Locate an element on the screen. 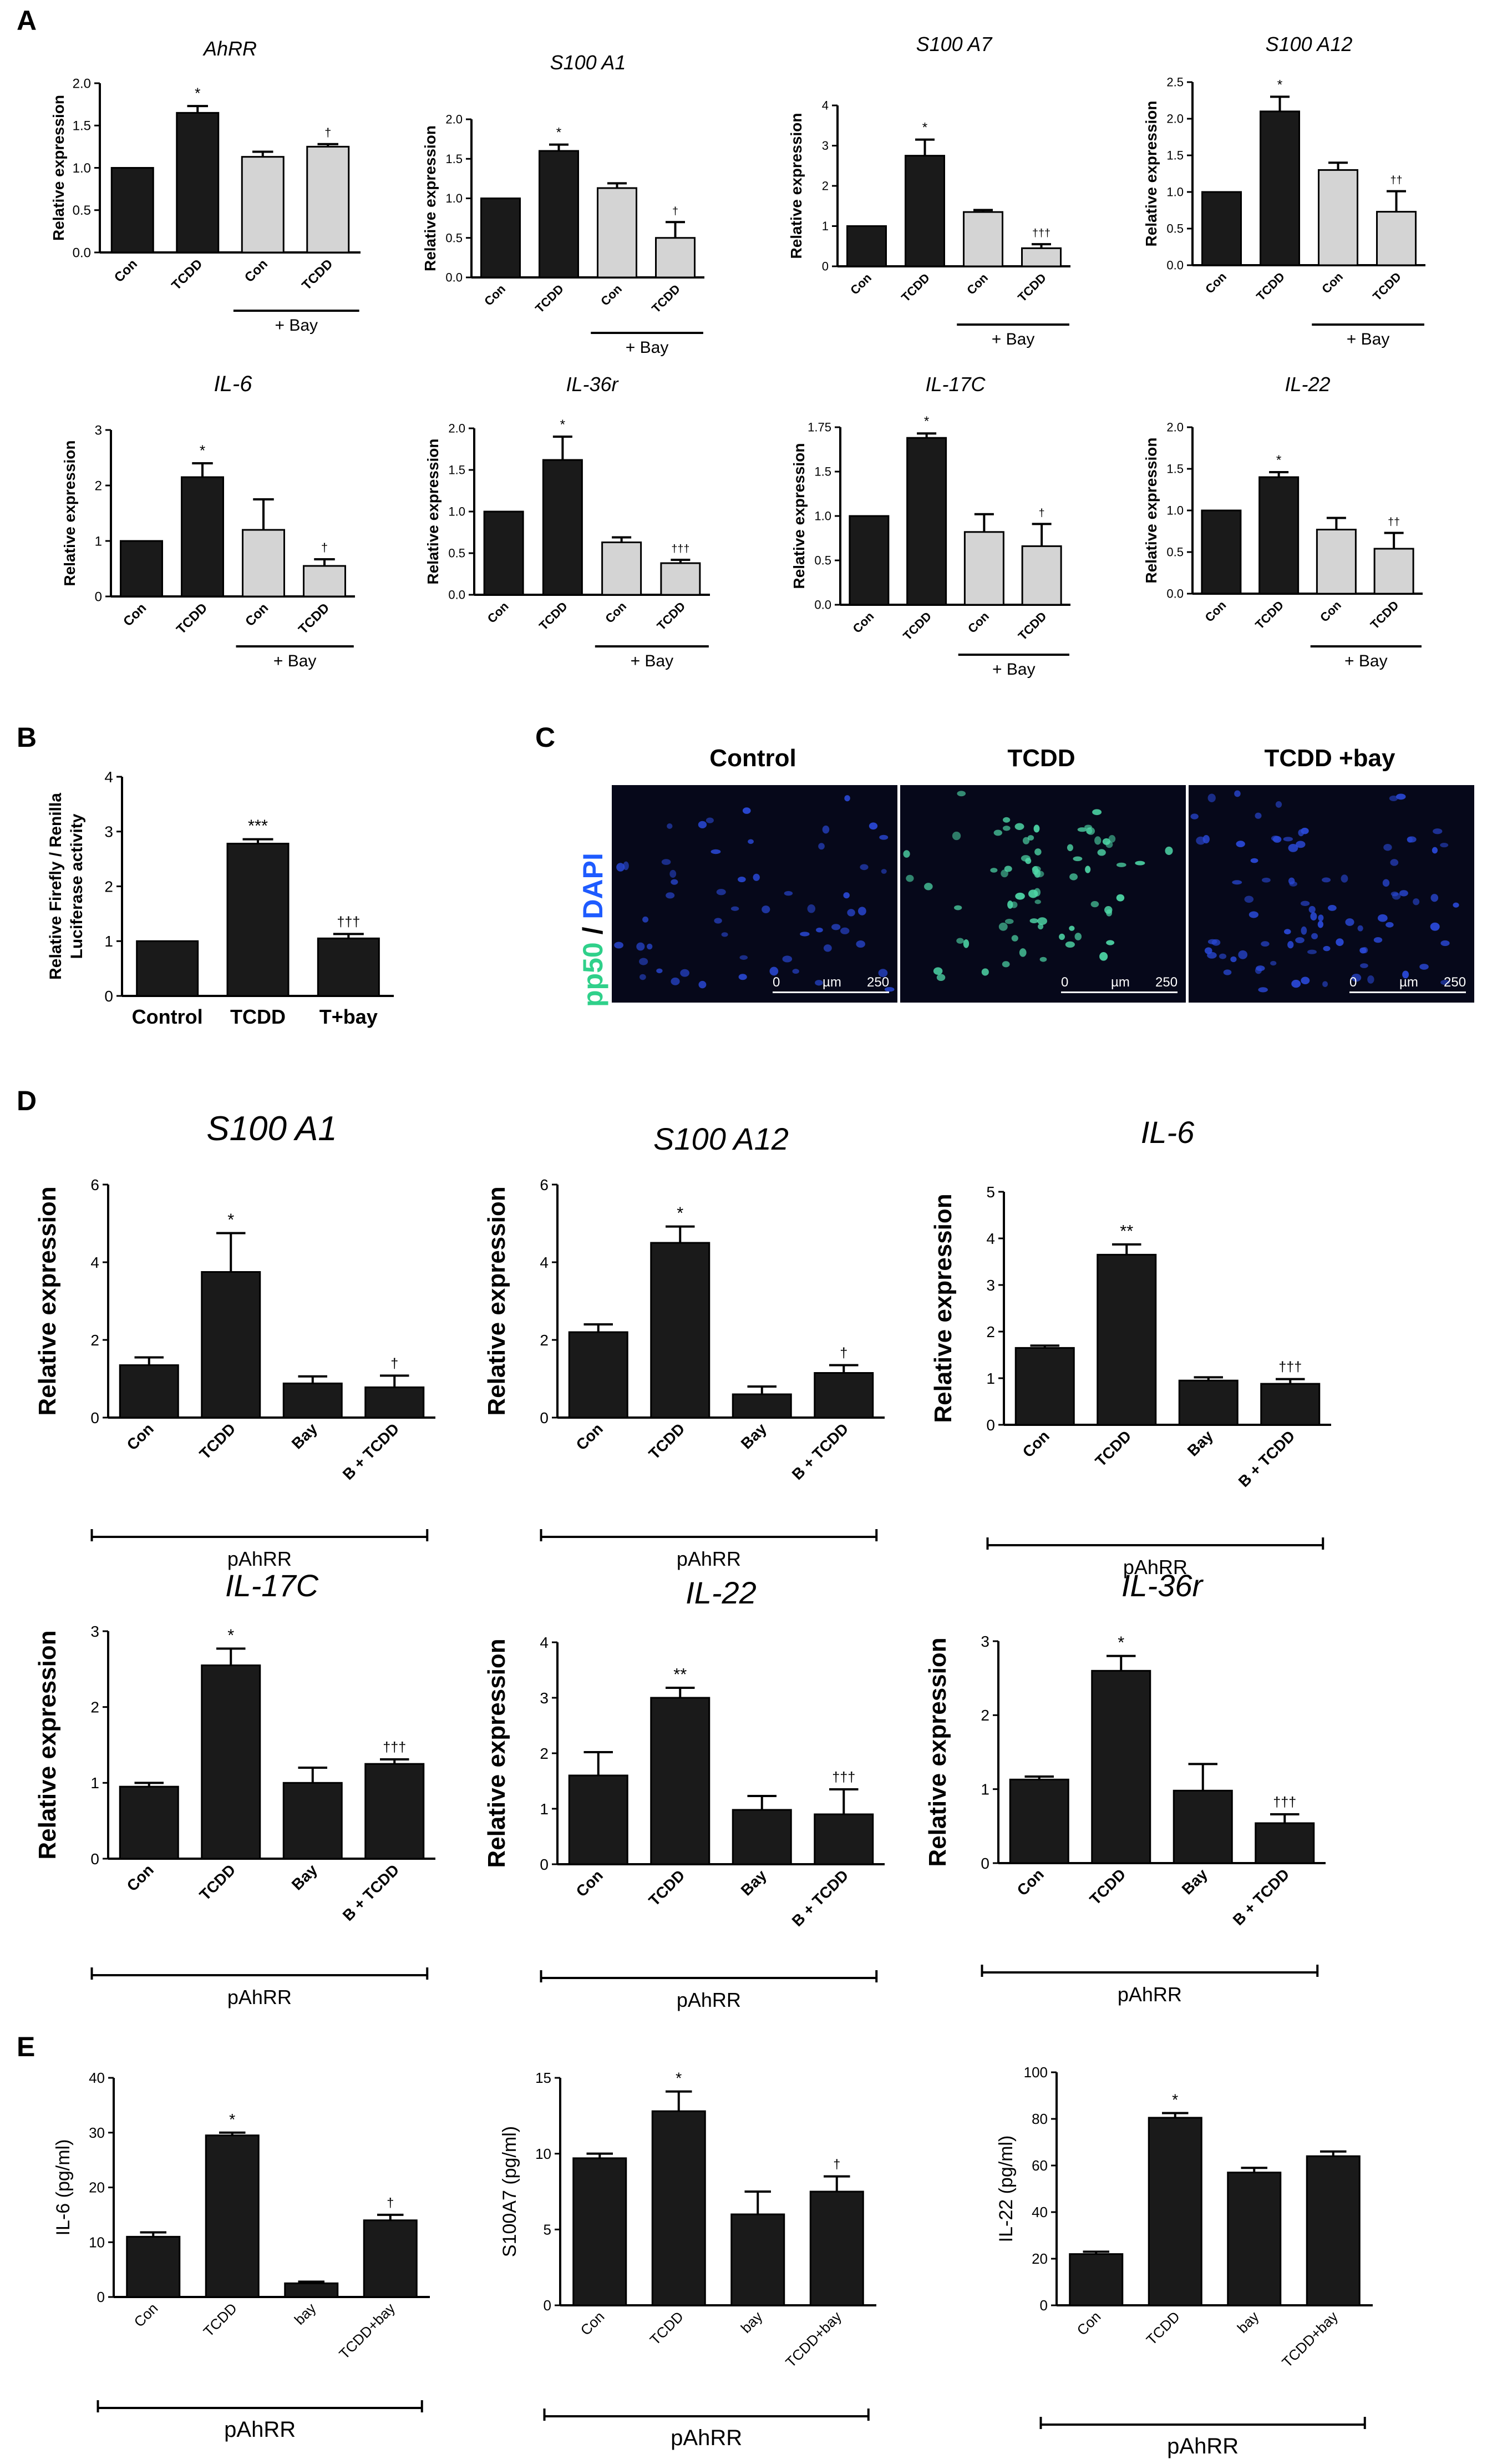 This screenshot has width=1487, height=2464. y-tick-label: 100 is located at coordinates (1036, 2072).